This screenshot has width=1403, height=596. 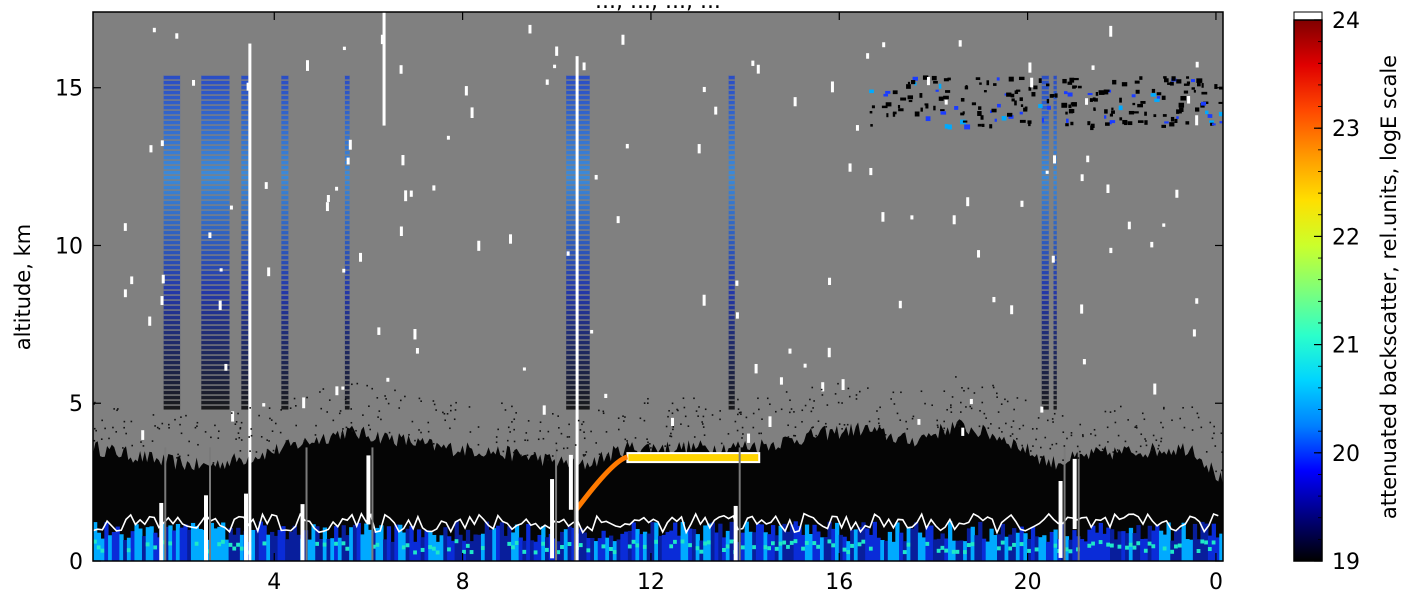 I want to click on gap-column, so click(x=1060, y=519).